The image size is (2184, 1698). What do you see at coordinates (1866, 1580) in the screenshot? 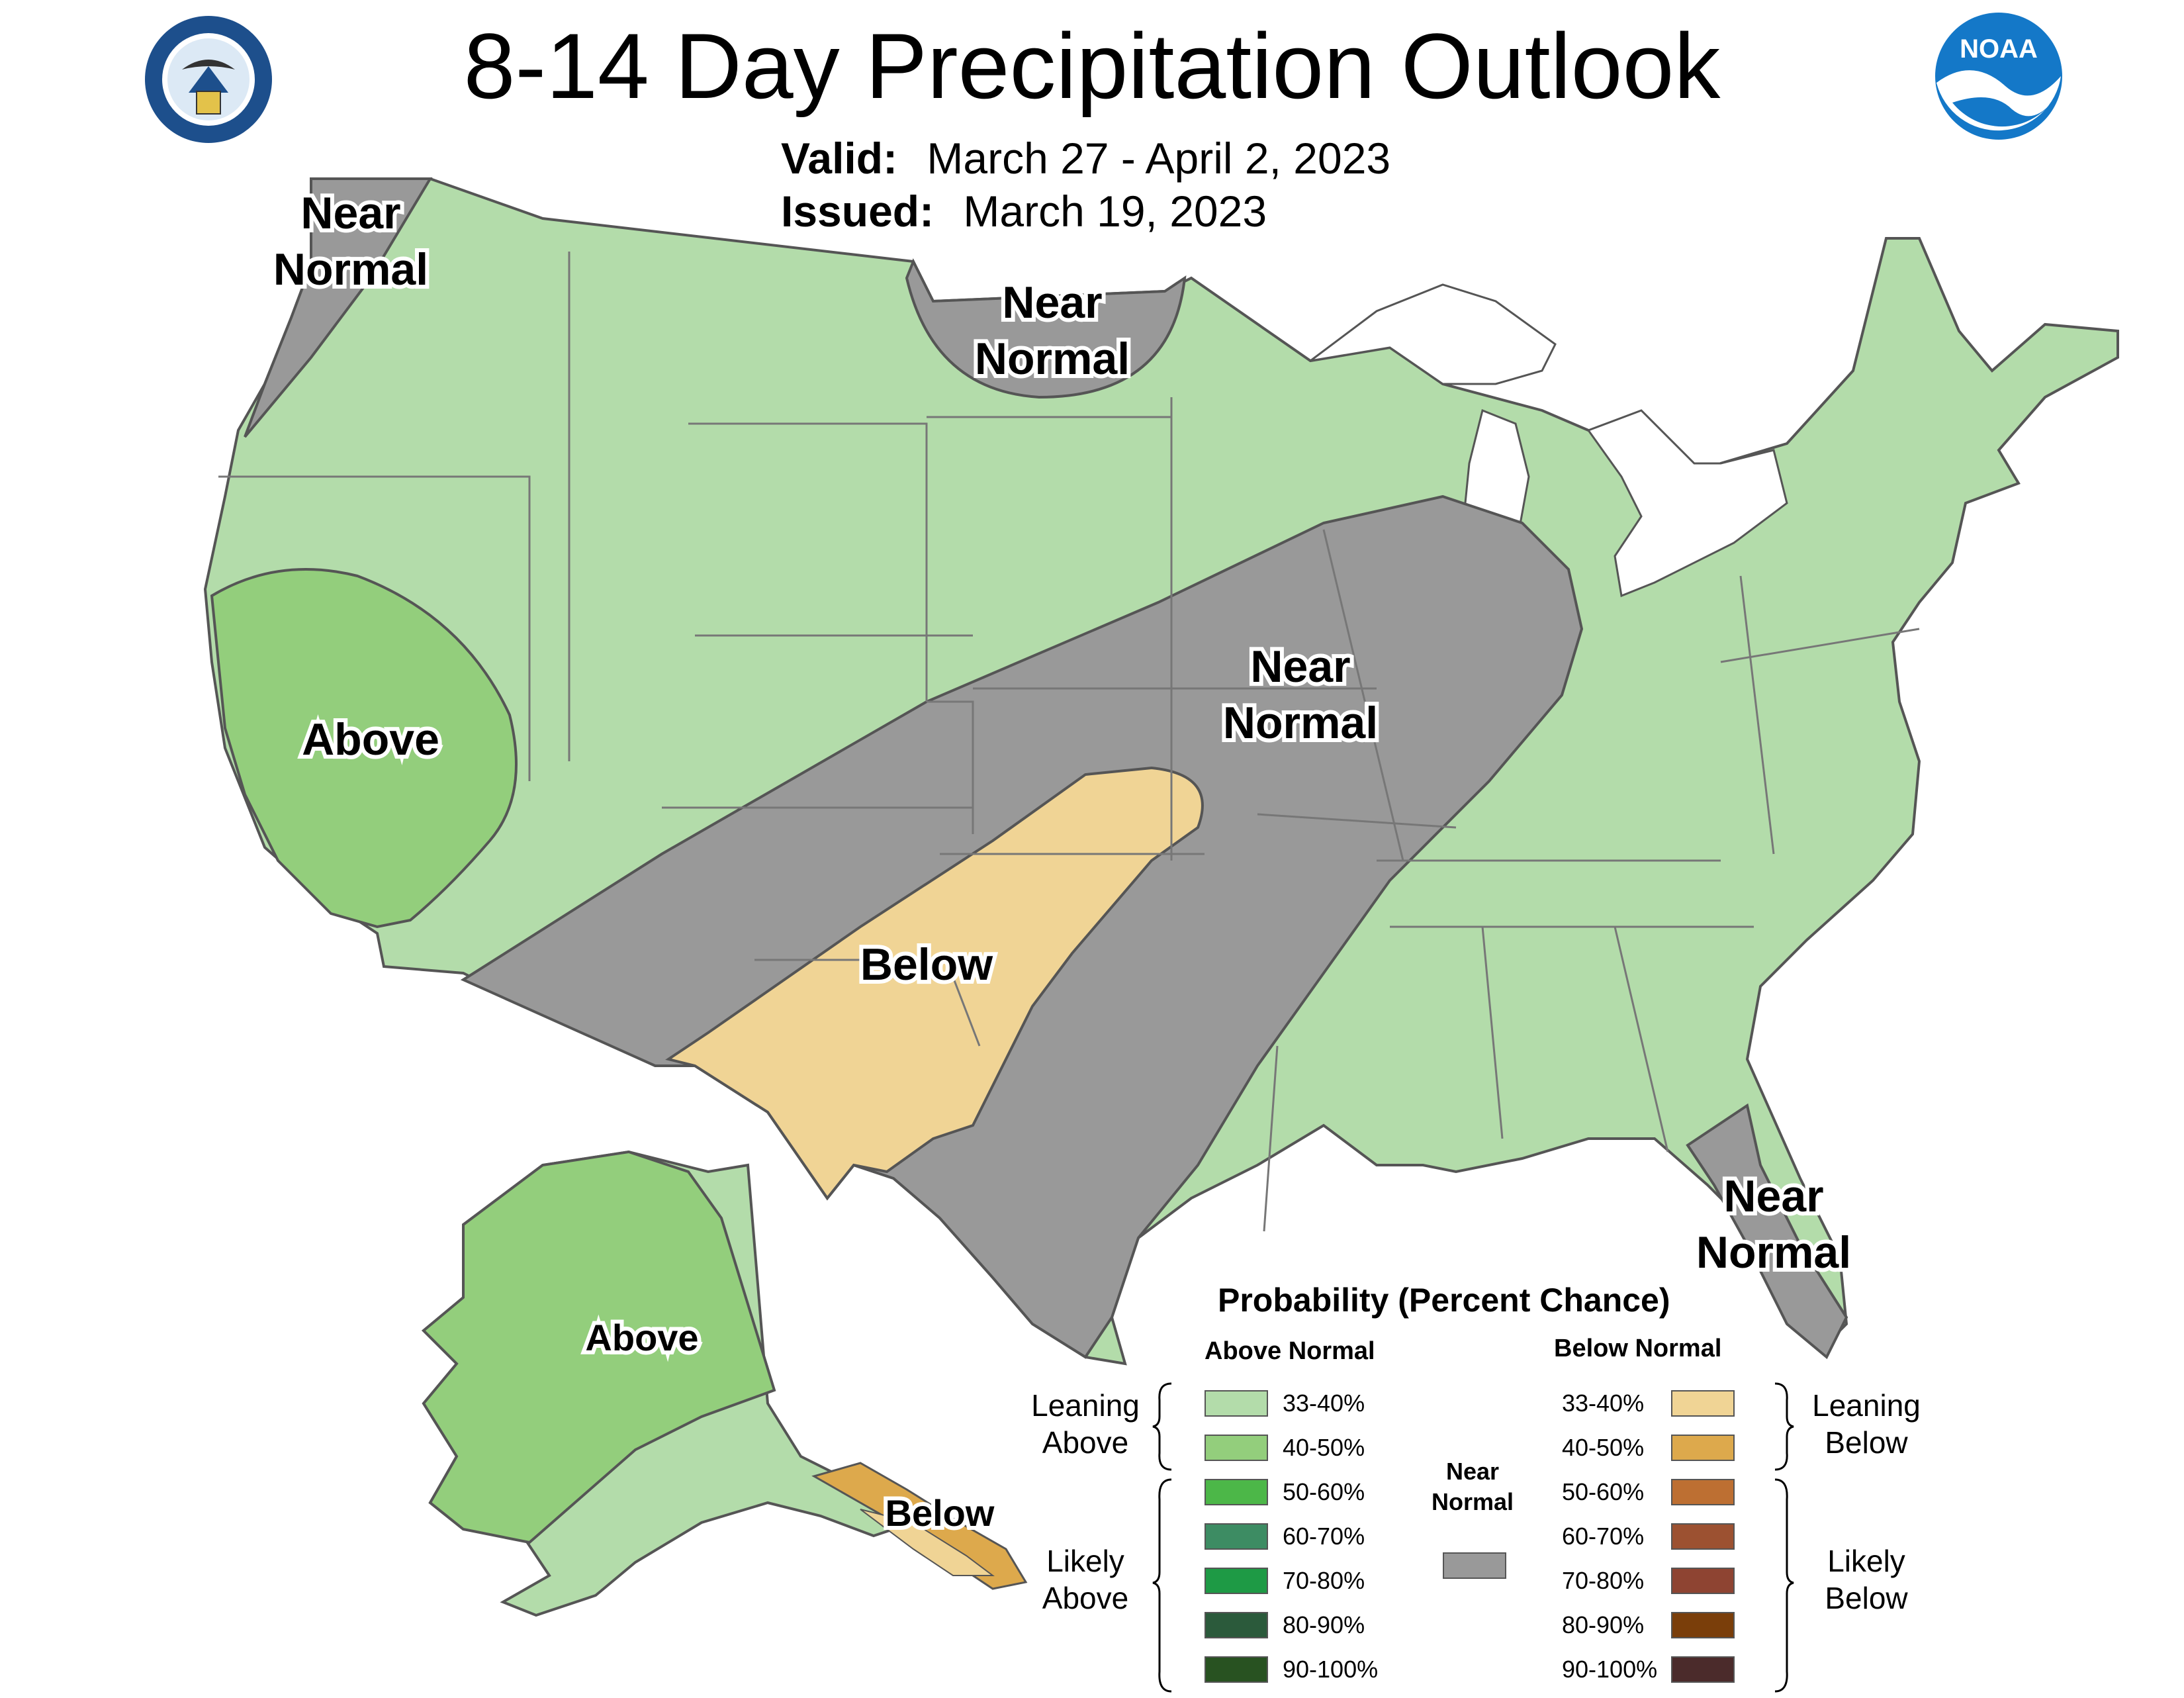
I see `likely-below-label: Likely Below` at bounding box center [1866, 1580].